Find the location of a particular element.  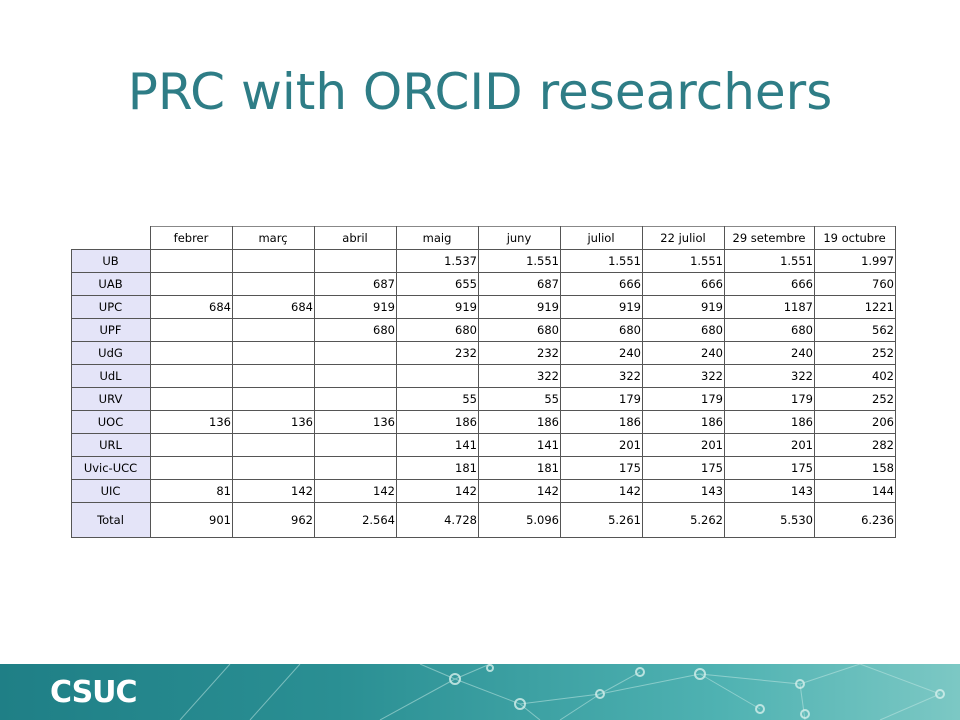

table-cell: 760 is located at coordinates (855, 284).